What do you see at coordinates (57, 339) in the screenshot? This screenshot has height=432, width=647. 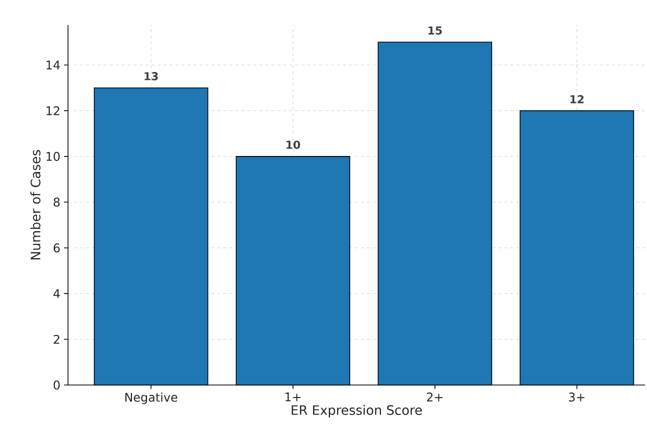 I see `y-tick-label: 2` at bounding box center [57, 339].